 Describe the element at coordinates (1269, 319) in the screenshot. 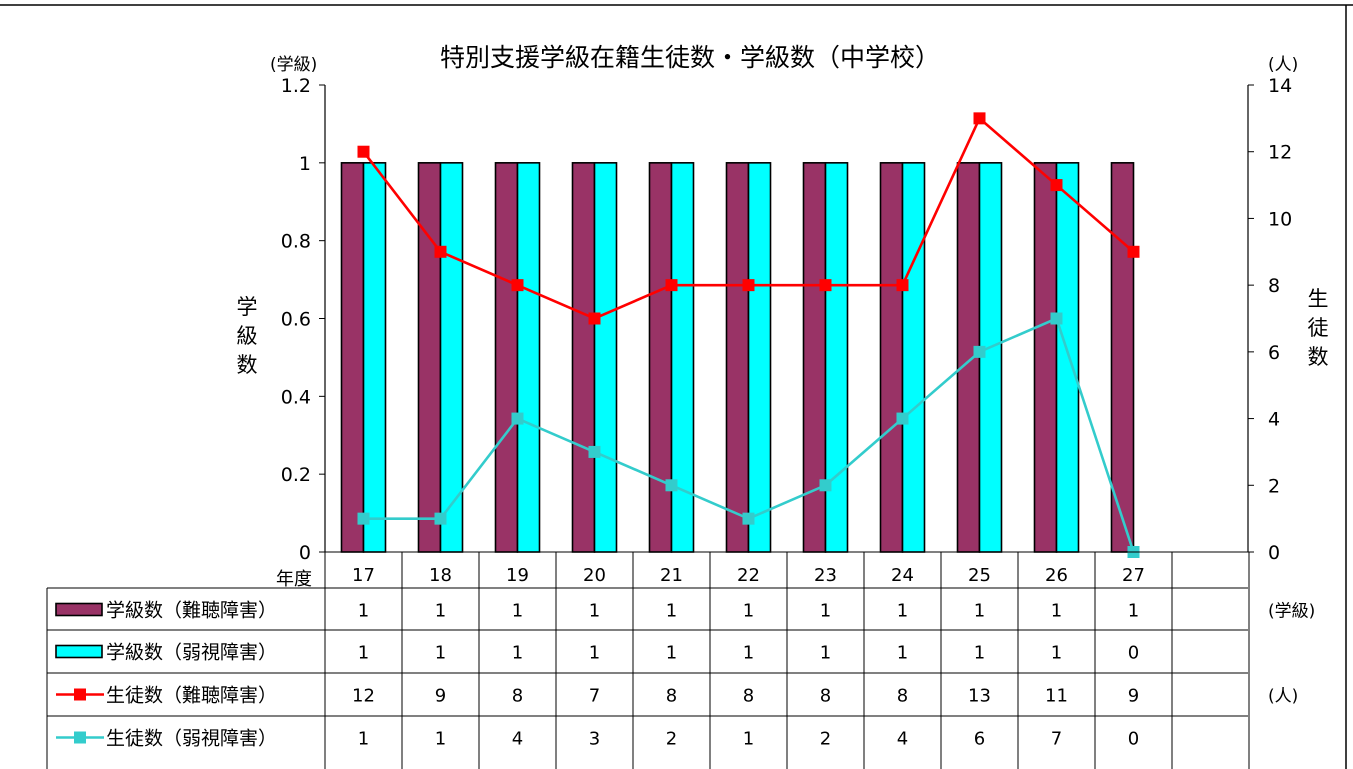

I see `right-axis: 0 2 4 6 8 10 12 14` at that location.